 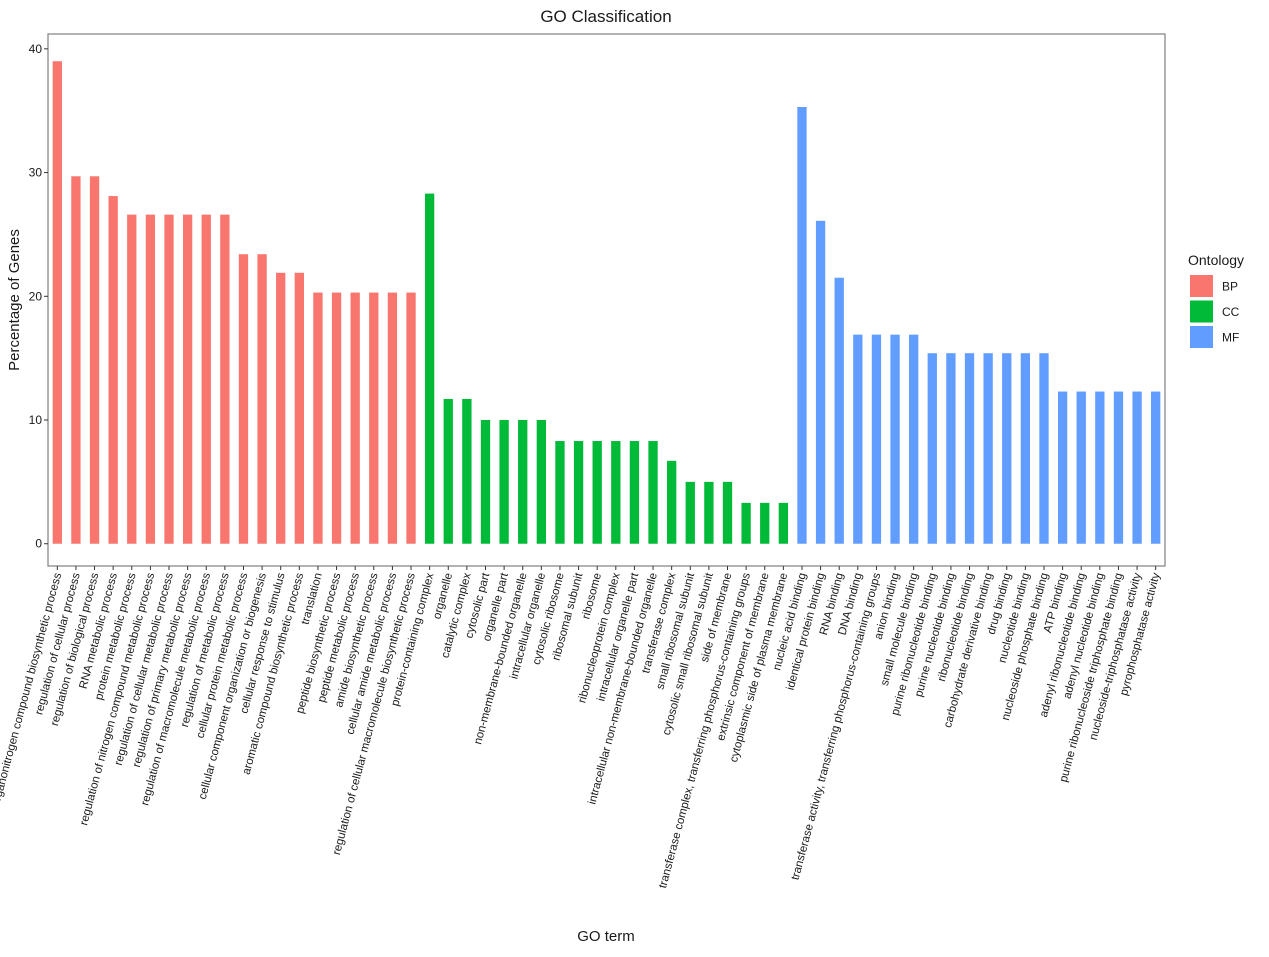 What do you see at coordinates (606, 936) in the screenshot?
I see `x-axis-label: GO term` at bounding box center [606, 936].